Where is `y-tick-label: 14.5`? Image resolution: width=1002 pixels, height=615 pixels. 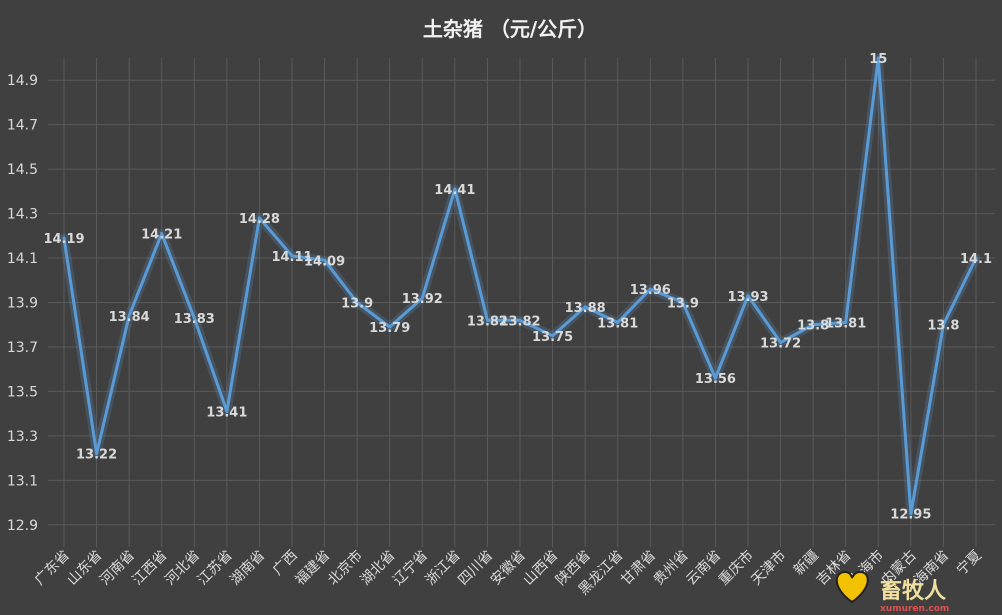
y-tick-label: 14.5 is located at coordinates (22, 170).